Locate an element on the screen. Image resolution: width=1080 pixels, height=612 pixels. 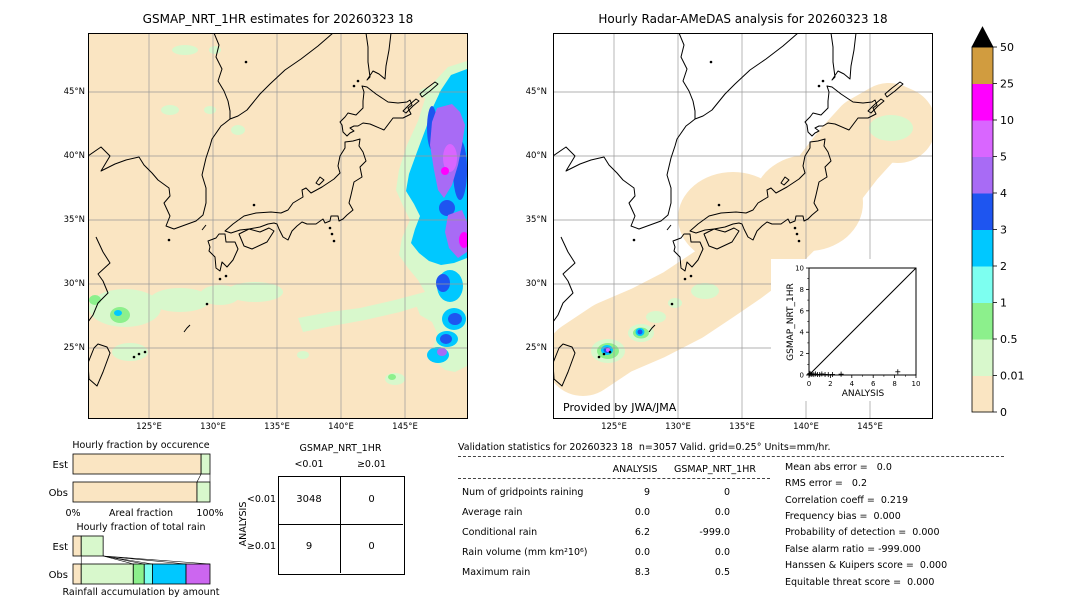
validation-value-gsmap: 0.0 is located at coordinates (722, 552).